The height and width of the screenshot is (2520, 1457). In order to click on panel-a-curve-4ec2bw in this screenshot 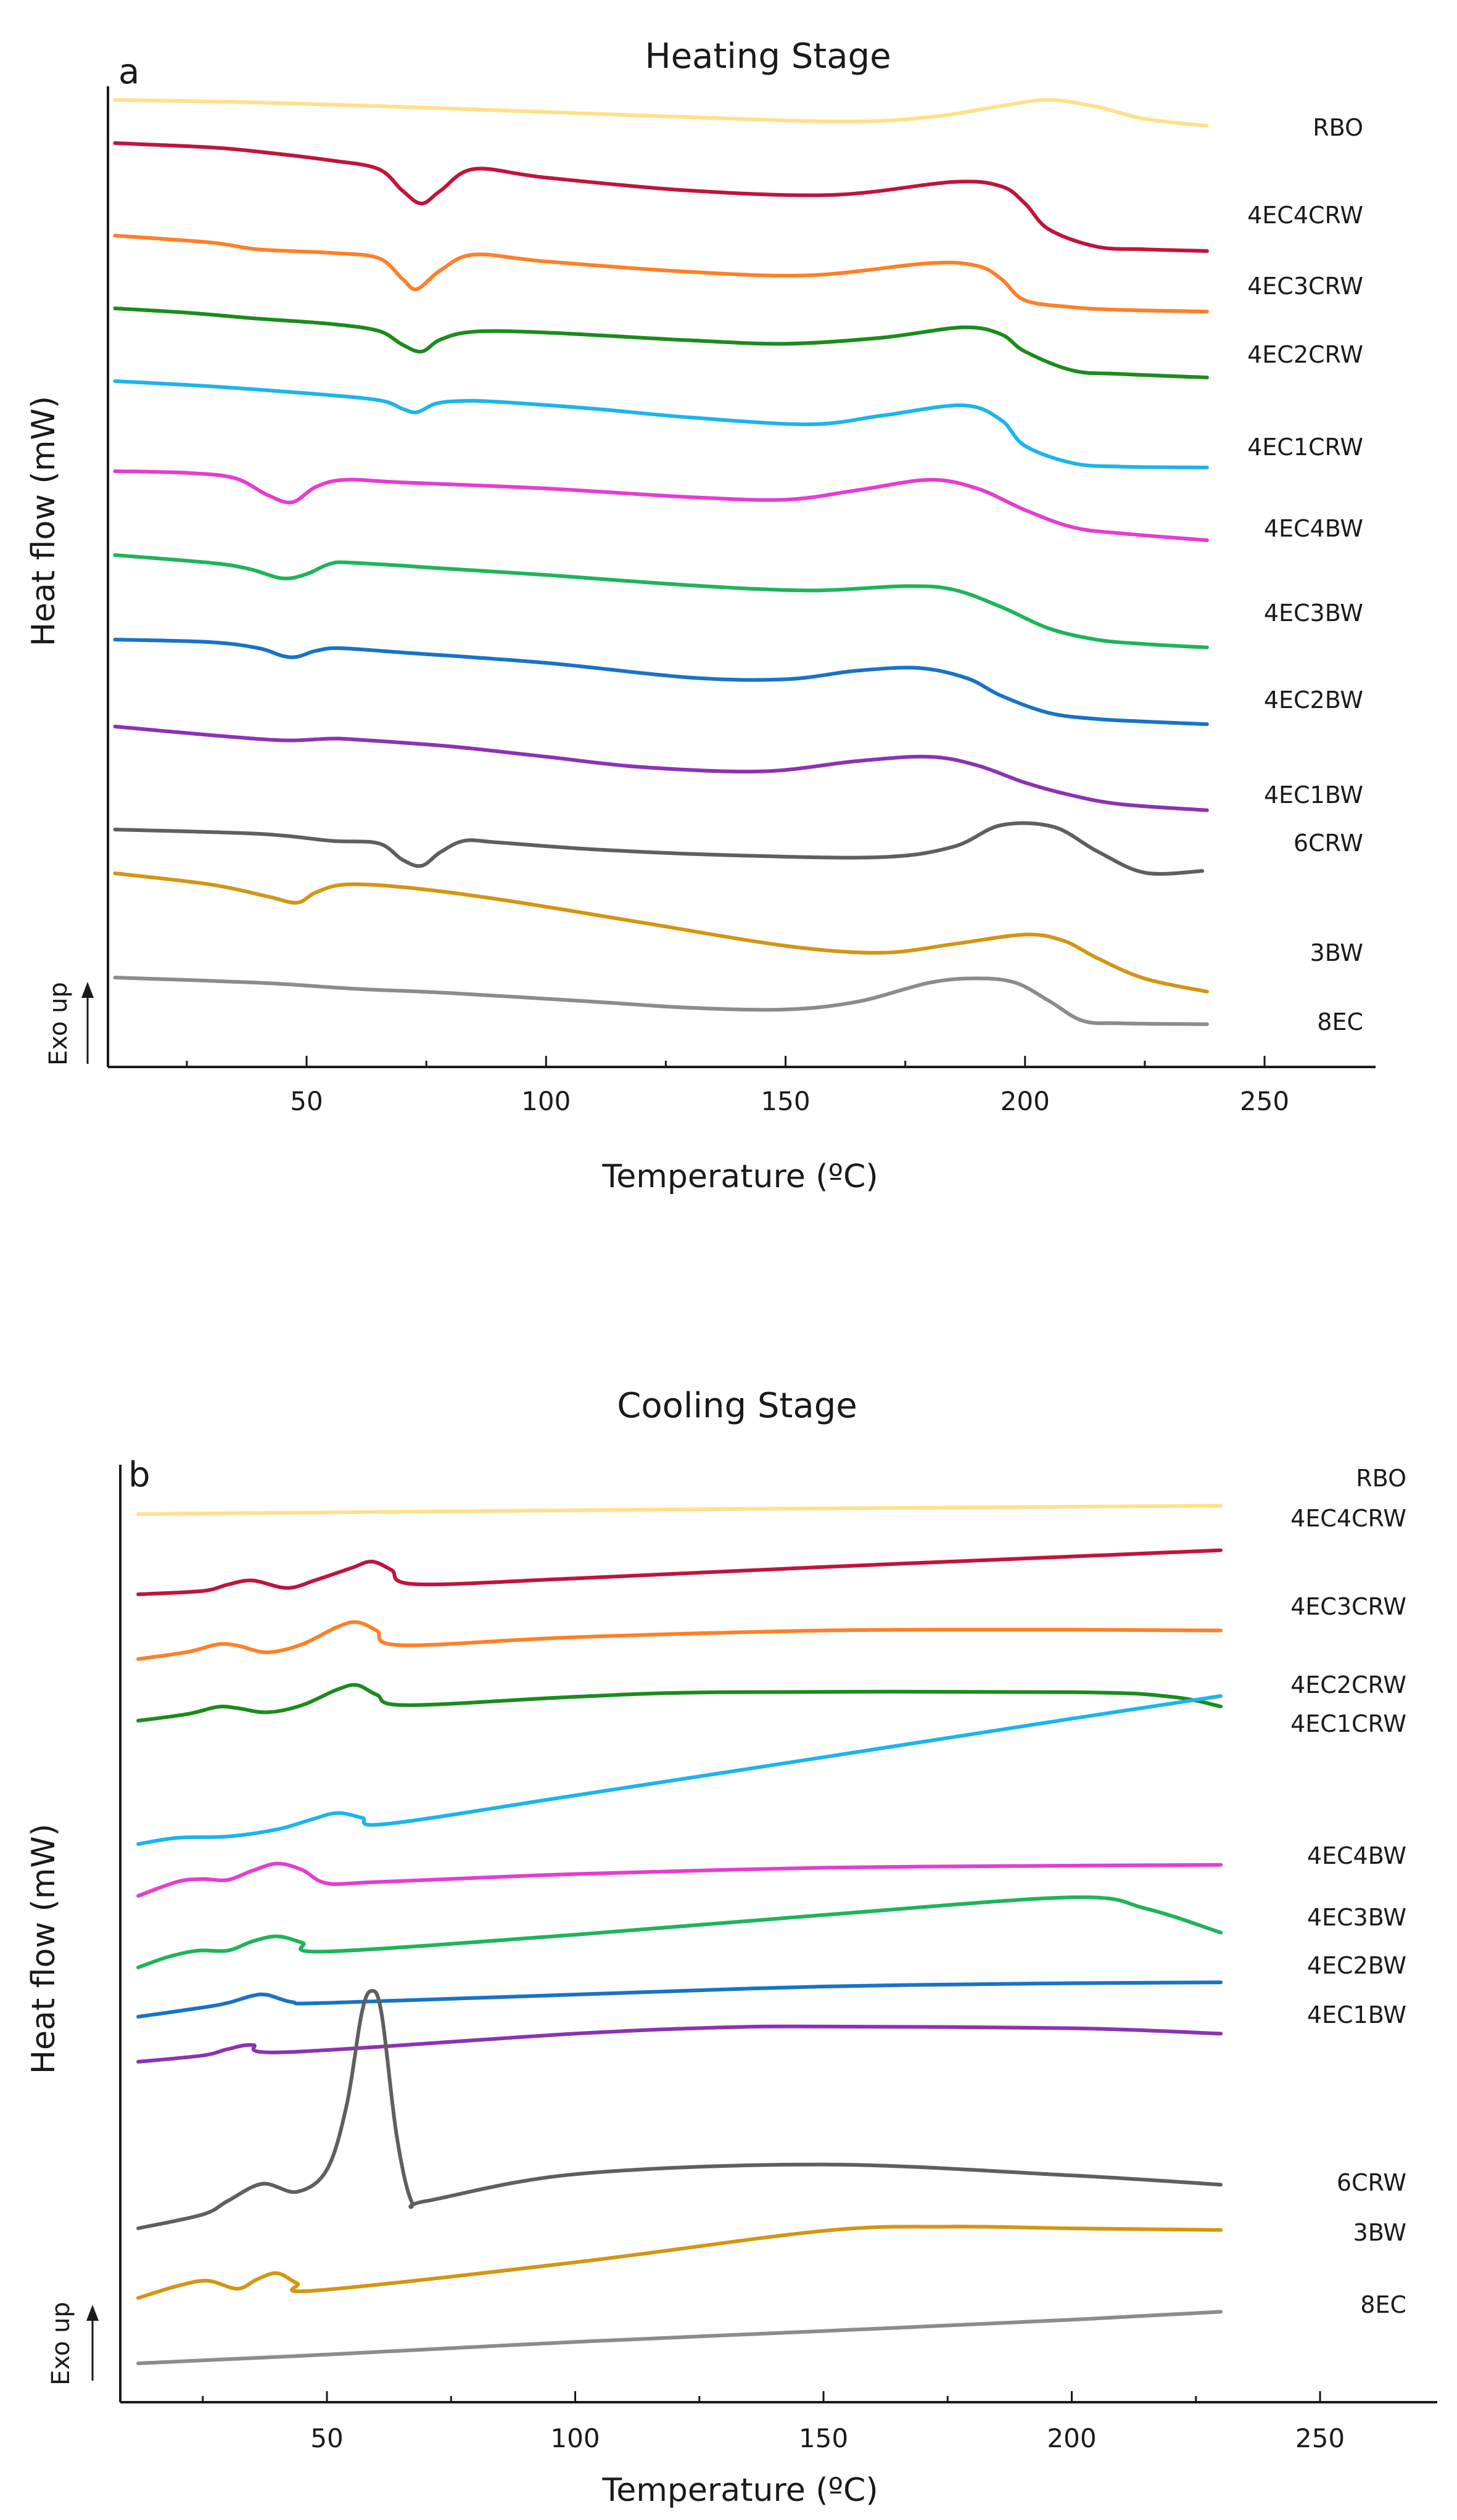, I will do `click(661, 682)`.